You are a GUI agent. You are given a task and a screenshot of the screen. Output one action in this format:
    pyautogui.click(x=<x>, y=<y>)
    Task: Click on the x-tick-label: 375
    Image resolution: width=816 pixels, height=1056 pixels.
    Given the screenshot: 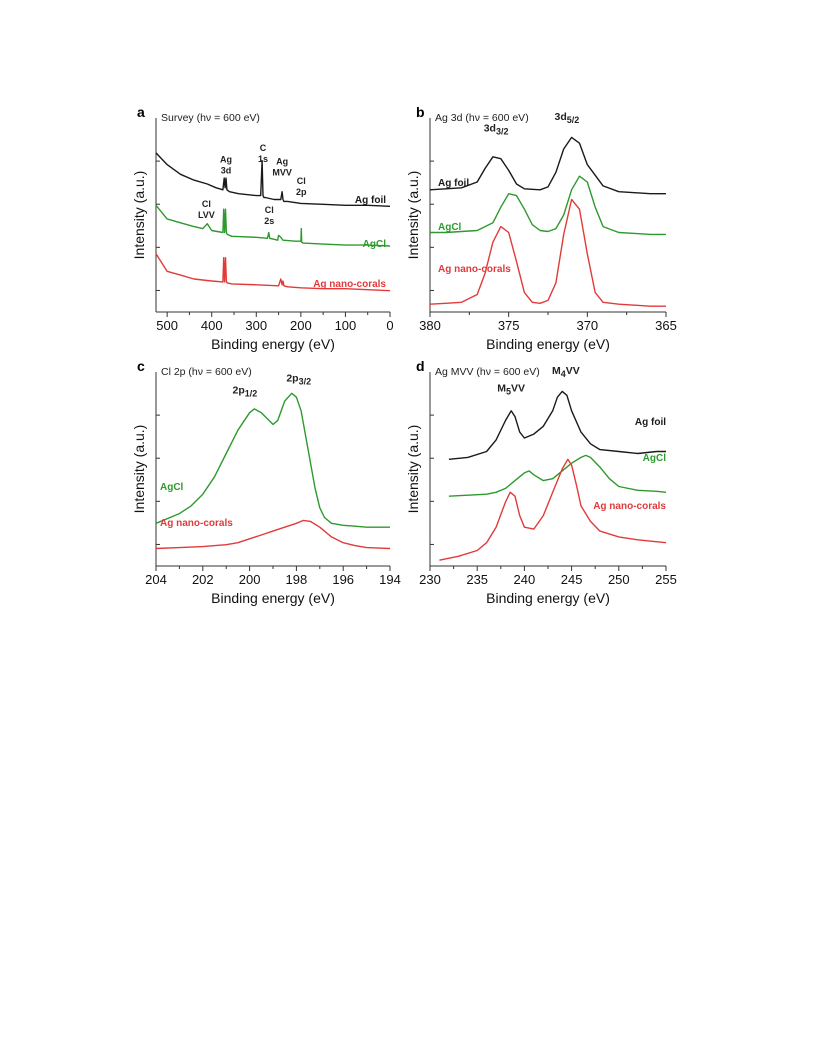 What is the action you would take?
    pyautogui.click(x=509, y=325)
    